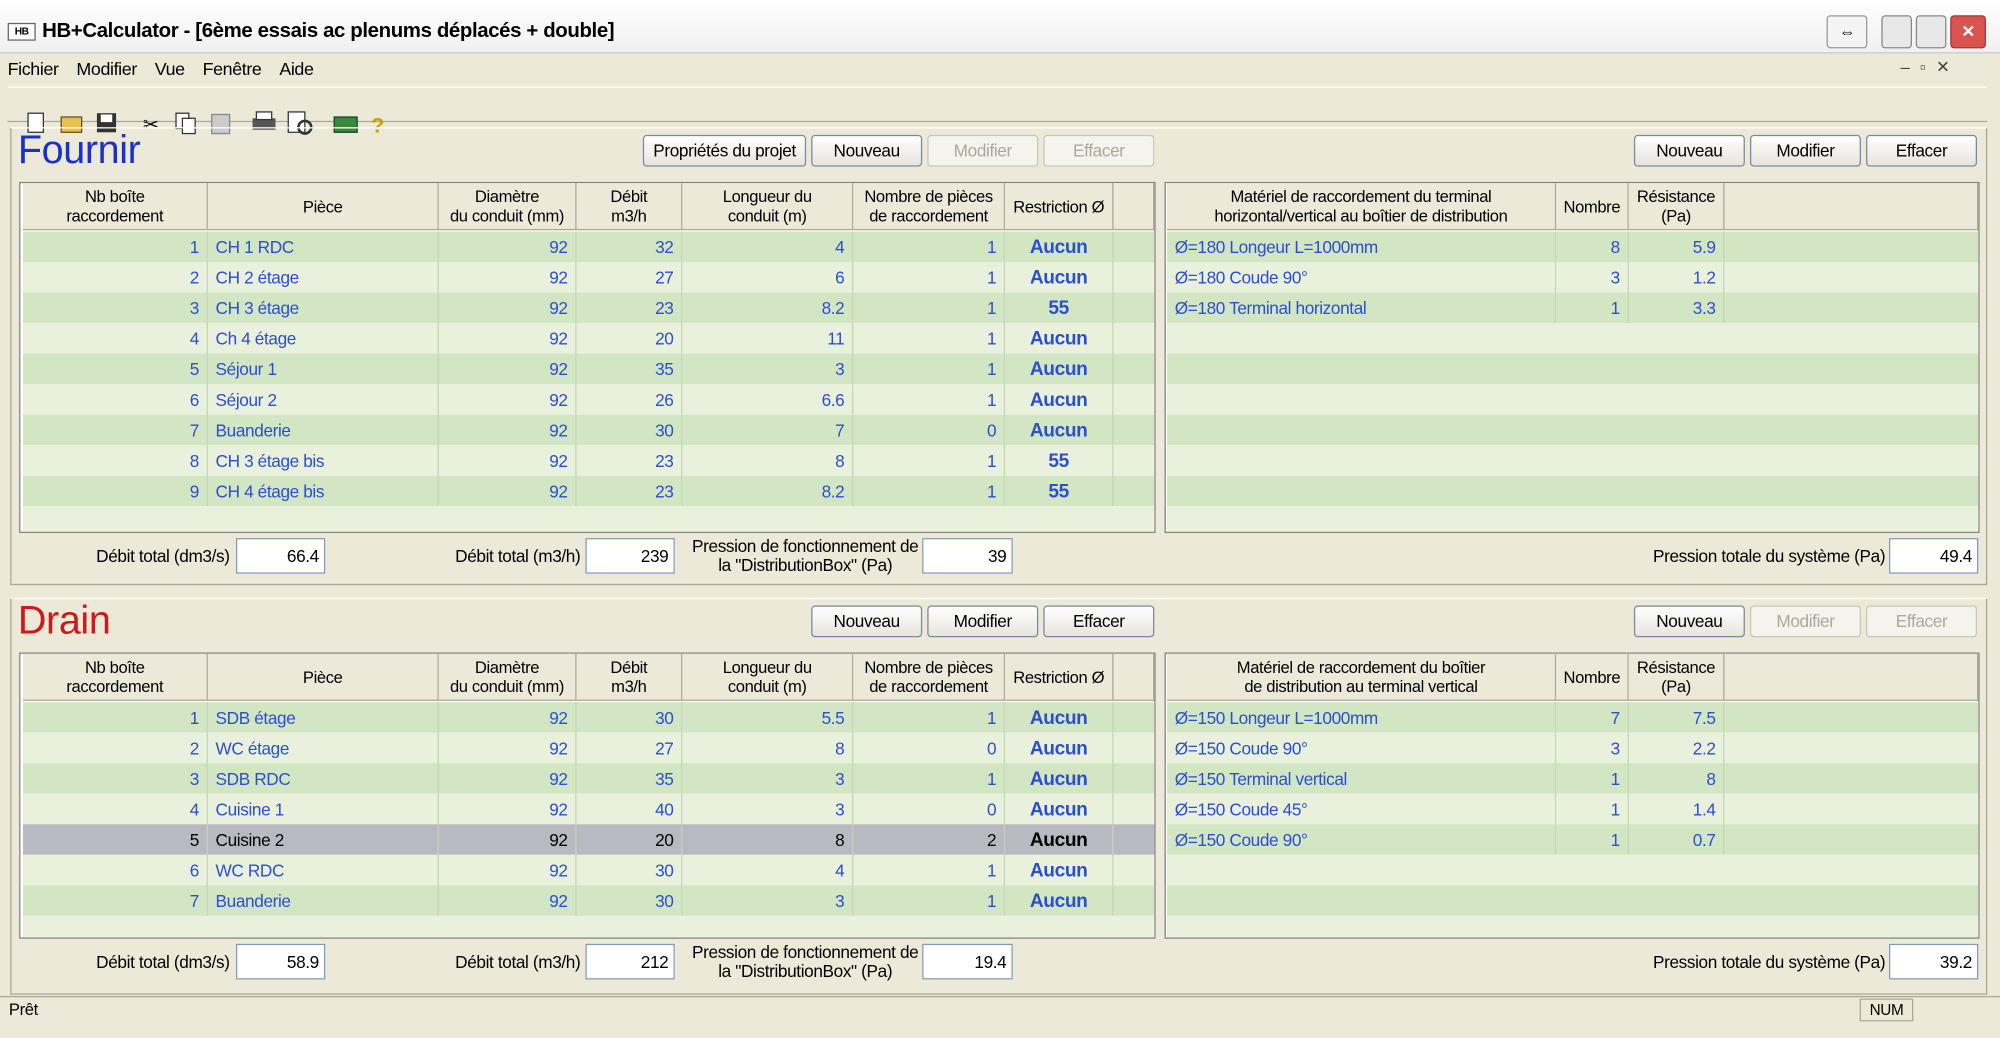 This screenshot has width=2000, height=1038. Describe the element at coordinates (768, 338) in the screenshot. I see `table-cell: 11` at that location.